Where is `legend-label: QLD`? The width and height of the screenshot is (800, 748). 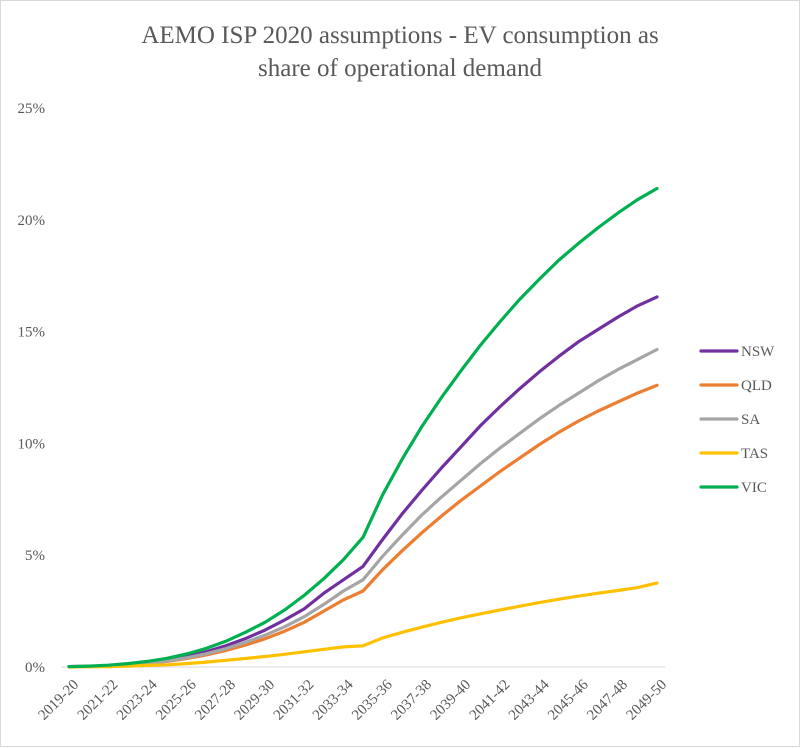
legend-label: QLD is located at coordinates (756, 386).